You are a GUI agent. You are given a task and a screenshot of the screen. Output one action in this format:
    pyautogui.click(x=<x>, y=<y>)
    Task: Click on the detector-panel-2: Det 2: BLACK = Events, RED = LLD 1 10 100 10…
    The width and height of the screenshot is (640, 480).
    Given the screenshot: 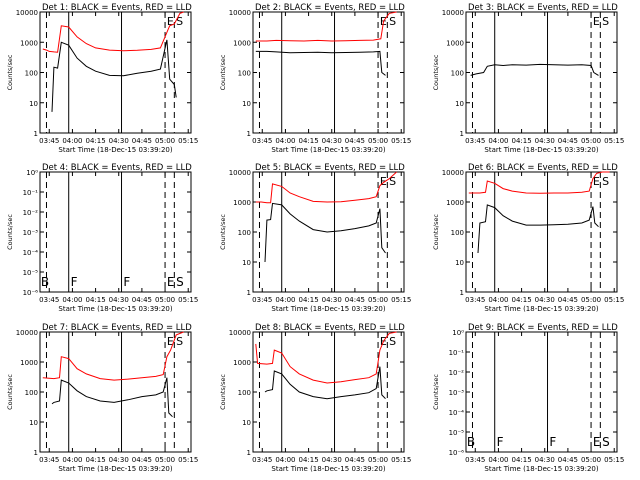 What is the action you would take?
    pyautogui.click(x=315, y=78)
    